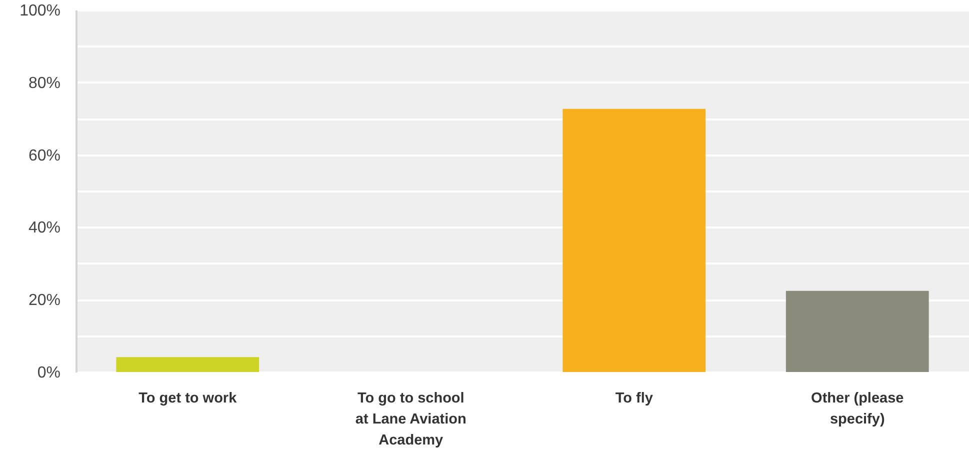 This screenshot has width=969, height=471. What do you see at coordinates (44, 301) in the screenshot?
I see `y-tick-label: 20%` at bounding box center [44, 301].